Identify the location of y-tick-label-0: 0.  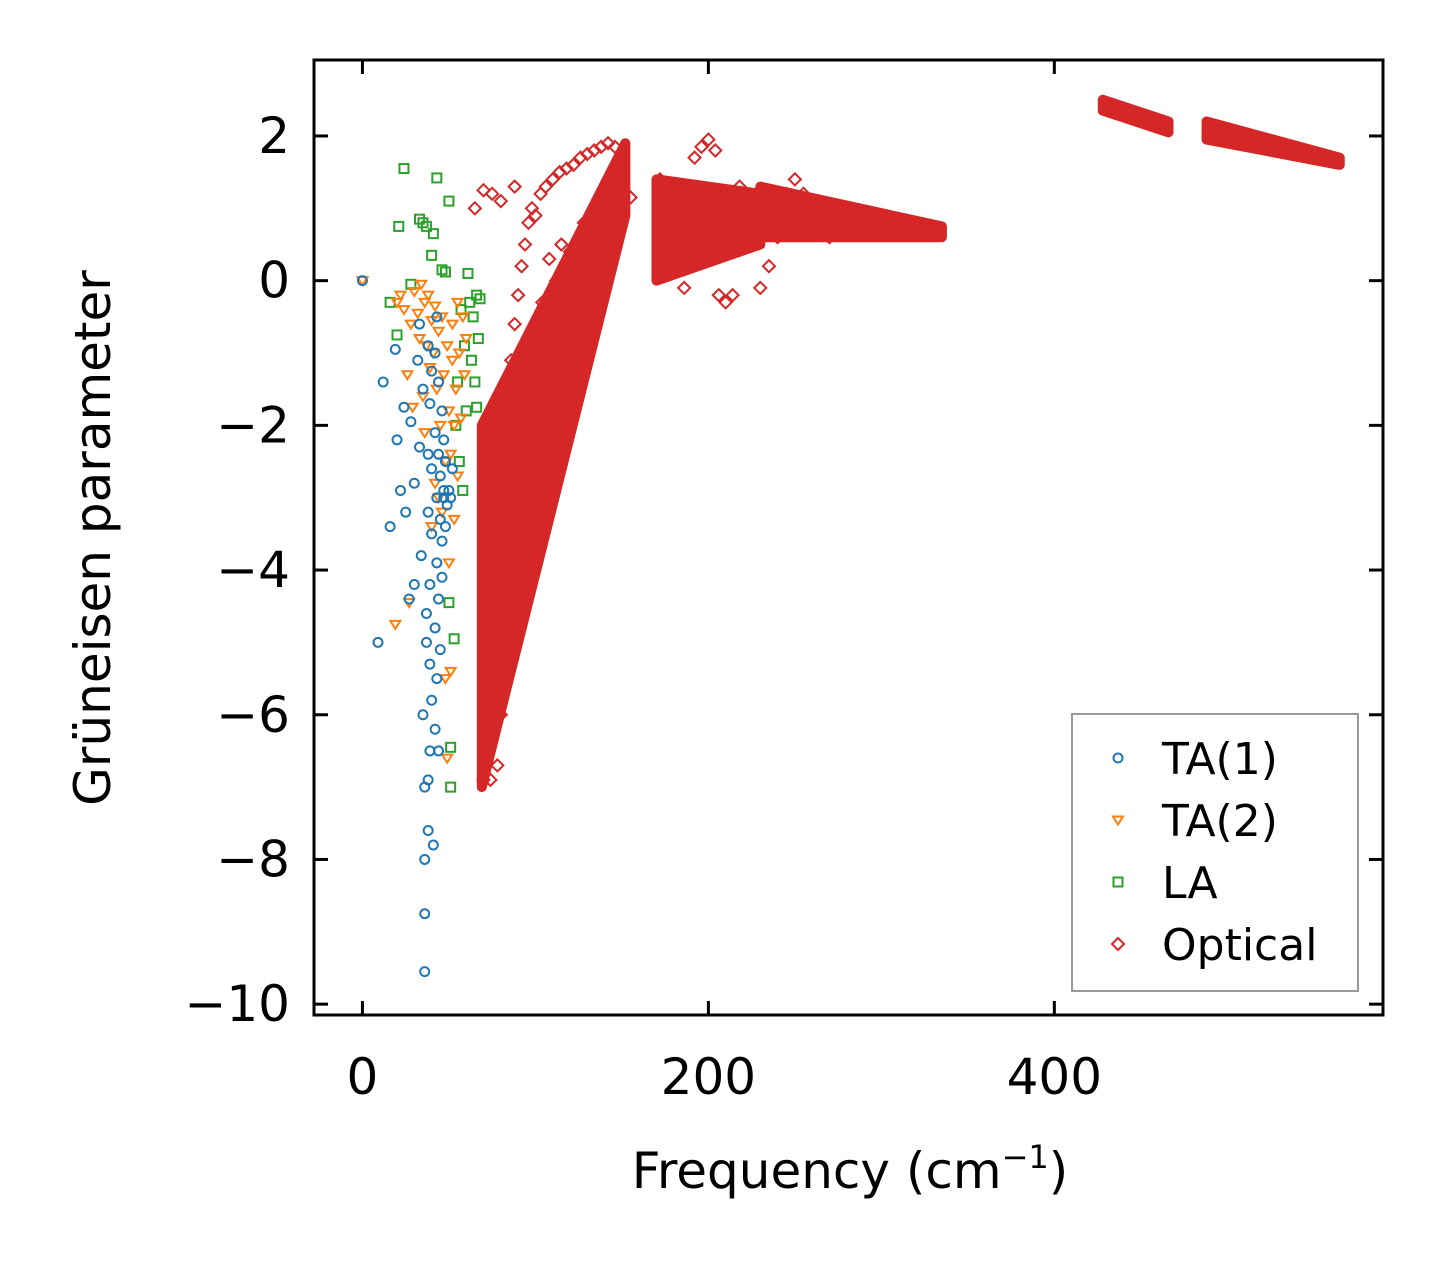
(274, 281).